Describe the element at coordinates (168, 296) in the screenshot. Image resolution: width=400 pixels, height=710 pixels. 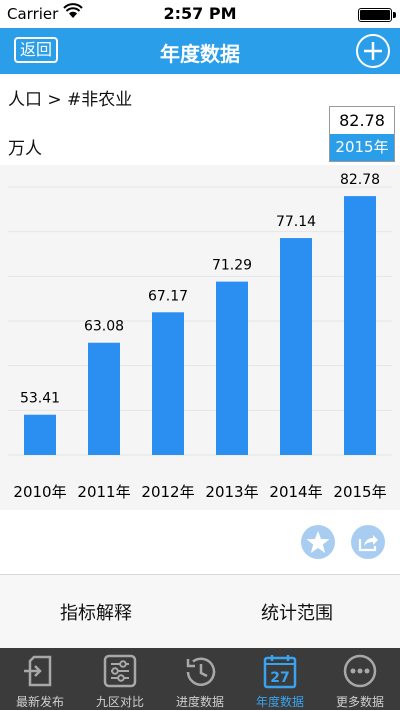
I see `data-label-2: 67.17` at that location.